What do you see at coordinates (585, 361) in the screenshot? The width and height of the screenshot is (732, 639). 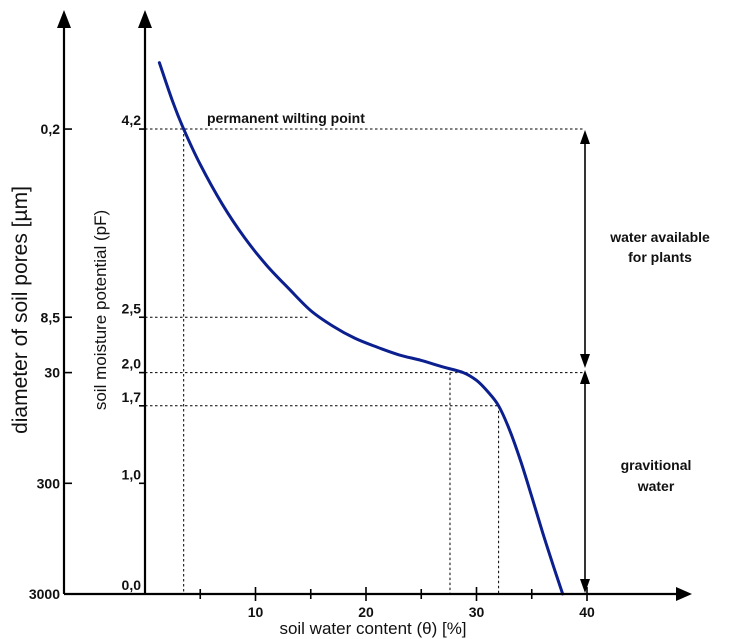 I see `available-water-bottom-arrow` at bounding box center [585, 361].